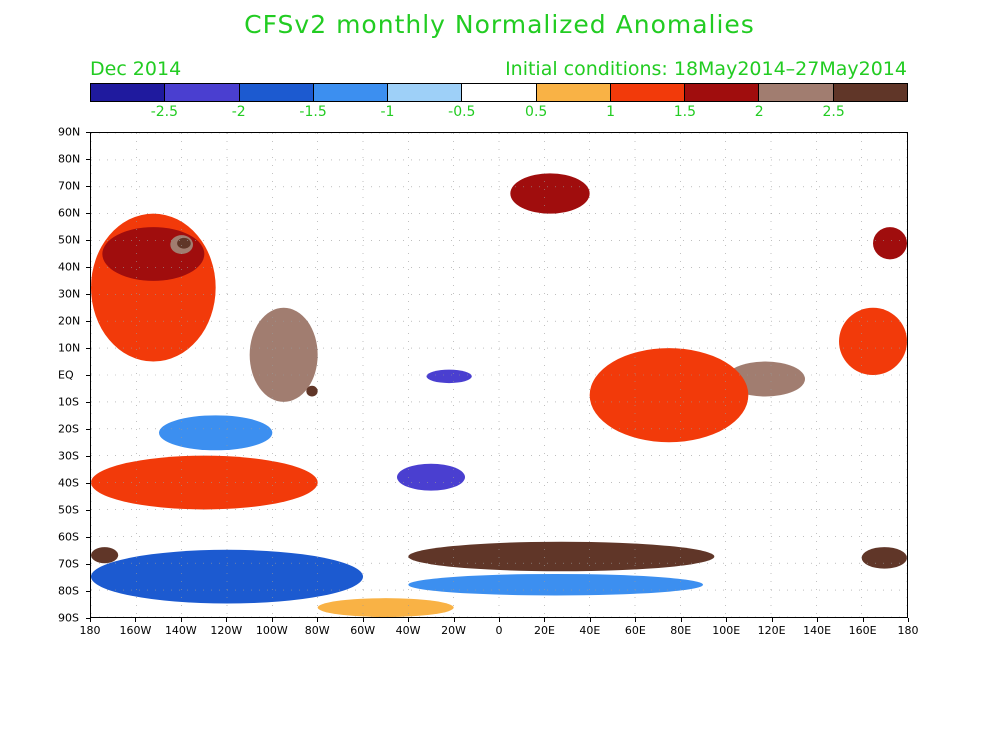  Describe the element at coordinates (68, 402) in the screenshot. I see `lat-label: 10S` at that location.